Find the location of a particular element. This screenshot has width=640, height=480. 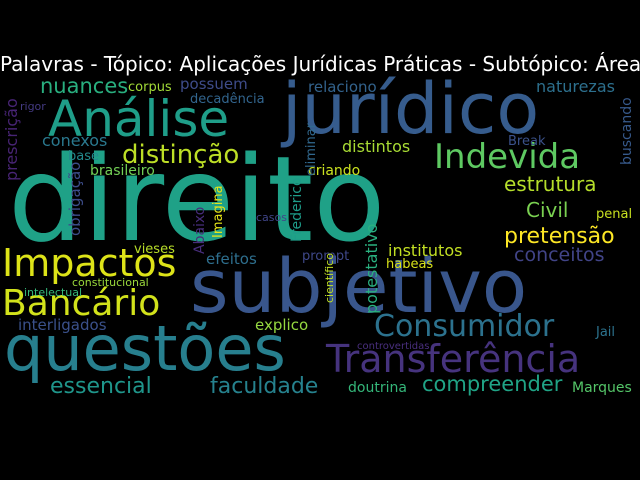

word-habeas: habeas is located at coordinates (410, 264).